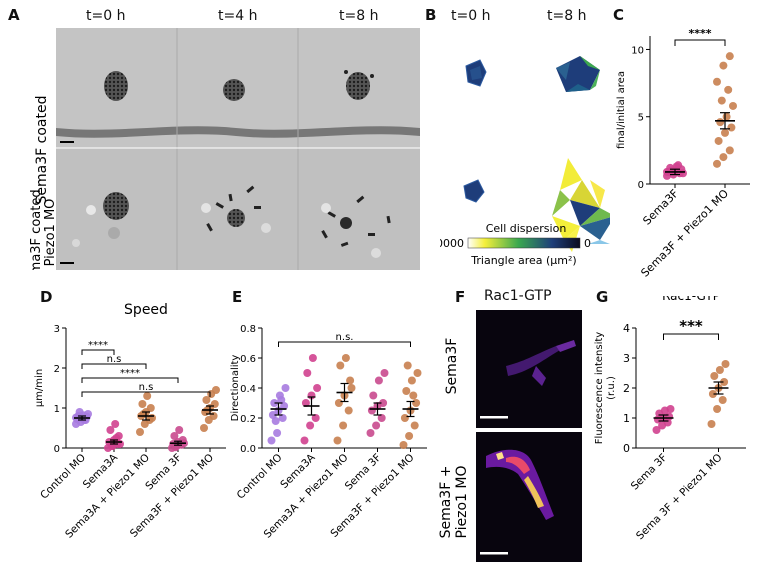  I want to click on triangulation-t0-row1, so click(476, 73).